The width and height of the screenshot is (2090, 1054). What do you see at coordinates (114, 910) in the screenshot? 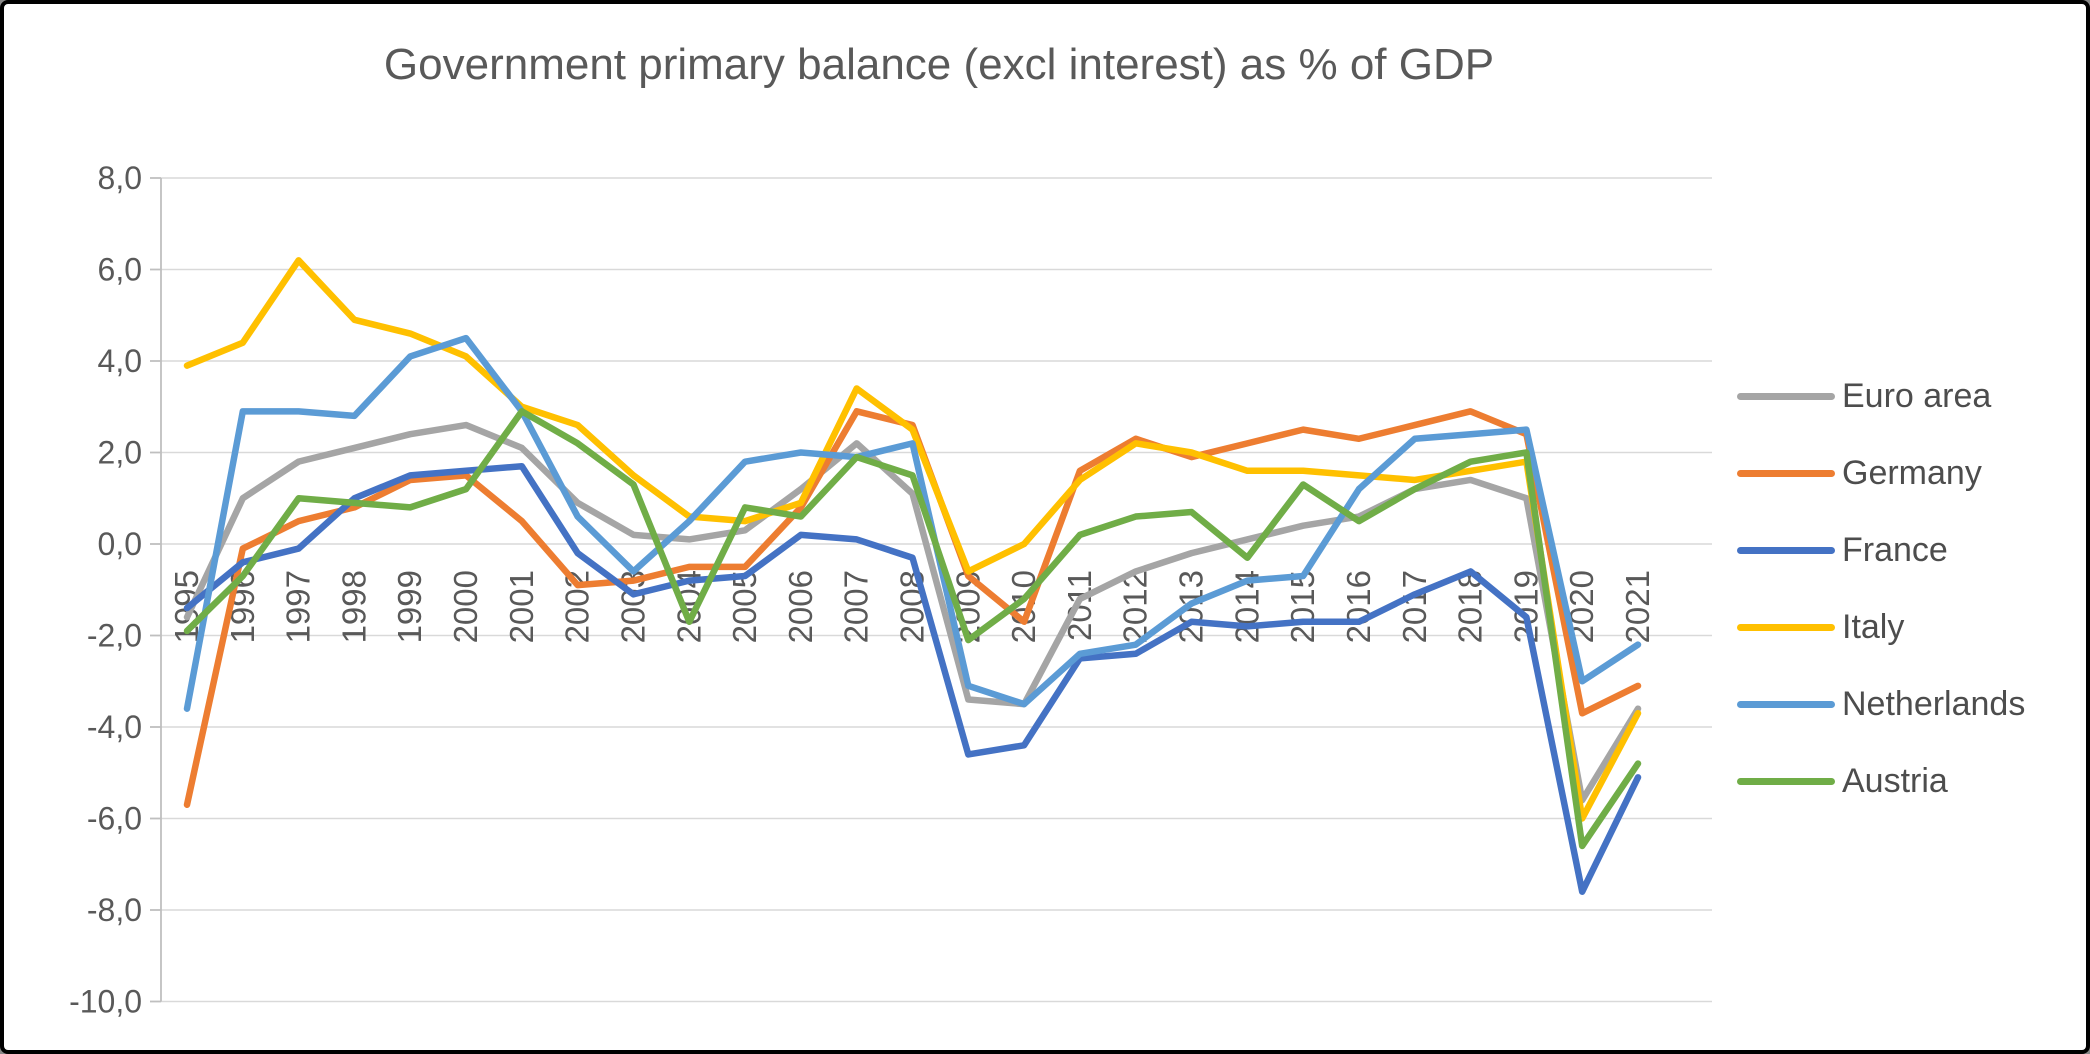
I see `y-tick-label: -8,0` at bounding box center [114, 910].